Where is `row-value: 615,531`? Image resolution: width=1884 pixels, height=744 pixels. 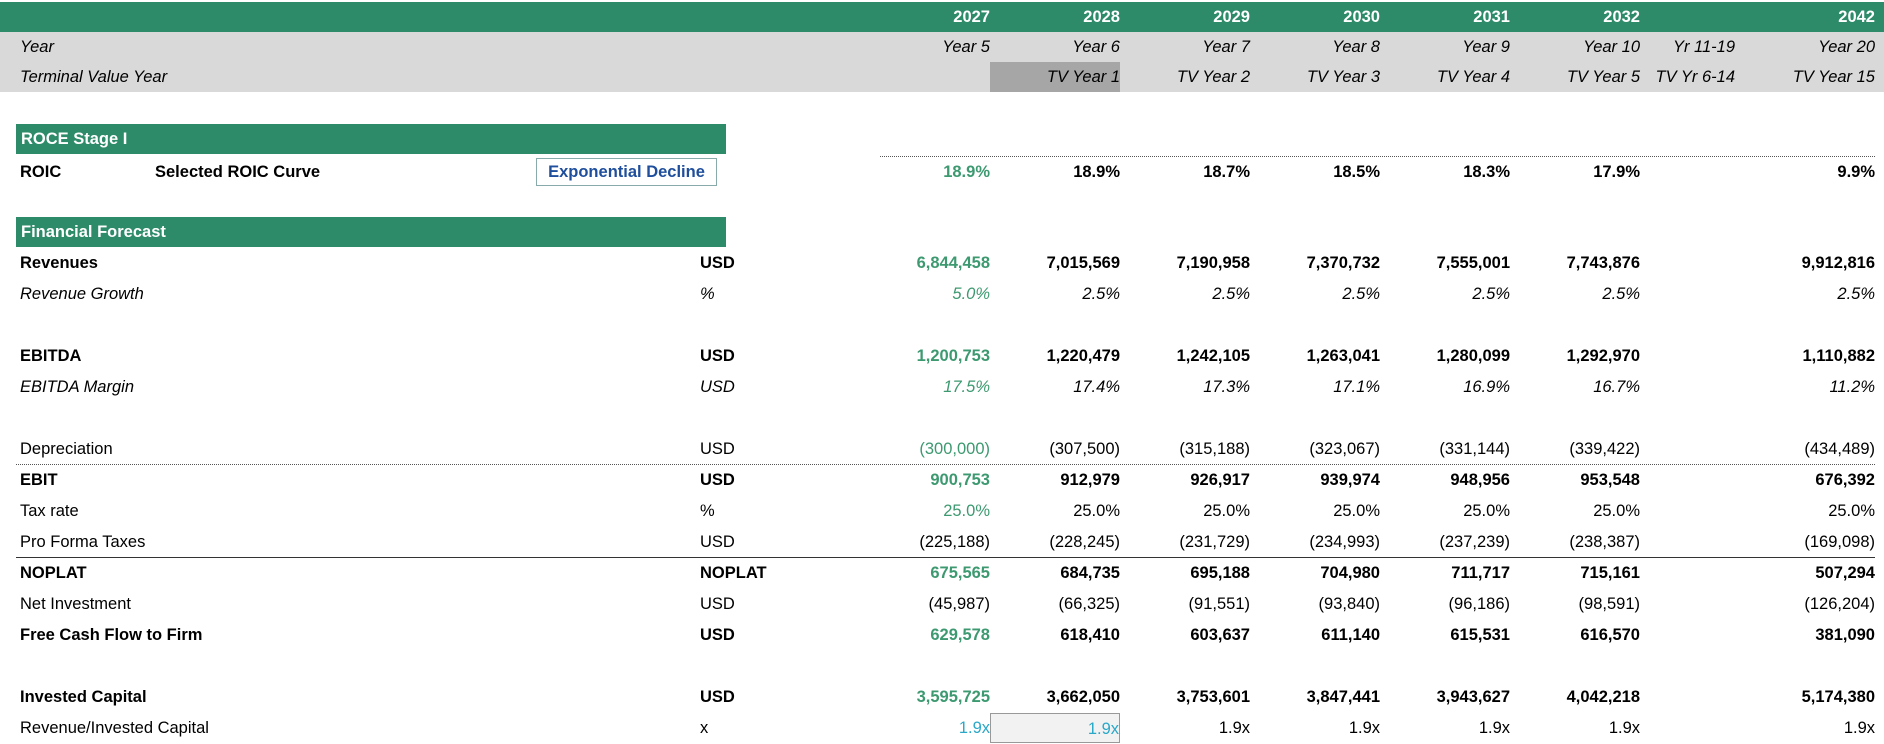 row-value: 615,531 is located at coordinates (1480, 635).